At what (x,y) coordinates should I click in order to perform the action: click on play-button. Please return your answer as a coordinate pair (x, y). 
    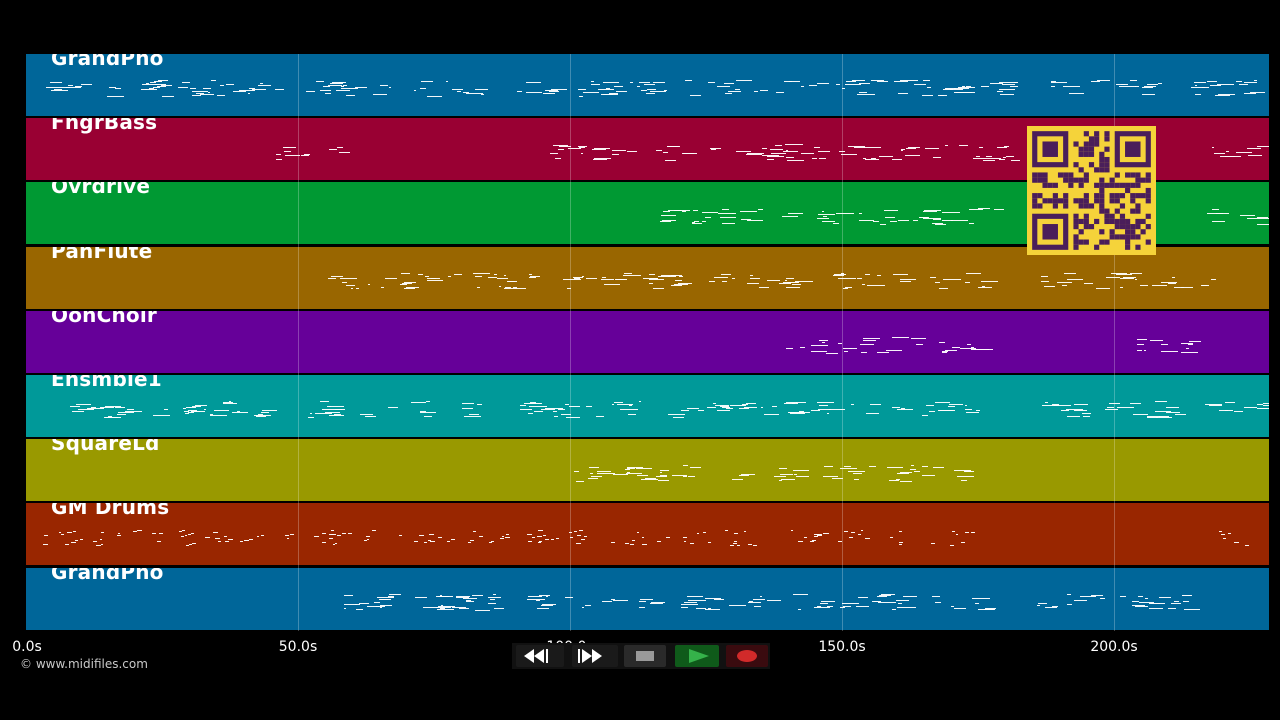
    Looking at the image, I should click on (697, 656).